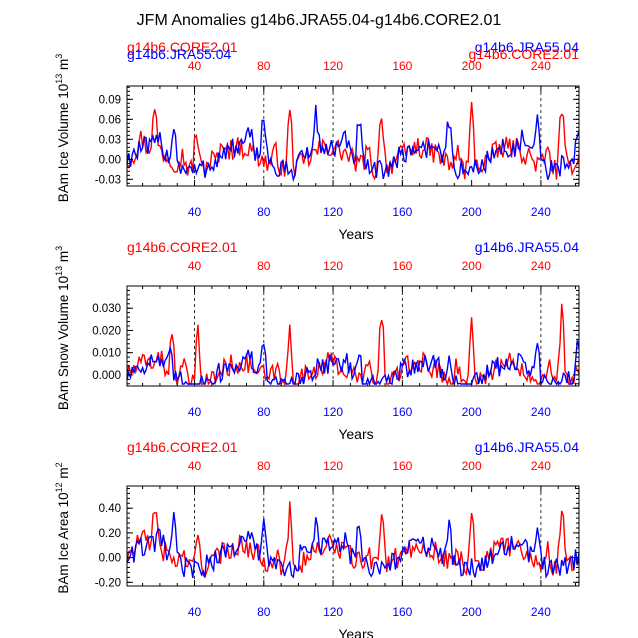 This screenshot has width=638, height=638. Describe the element at coordinates (110, 120) in the screenshot. I see `y-tick-label: 0.06` at that location.